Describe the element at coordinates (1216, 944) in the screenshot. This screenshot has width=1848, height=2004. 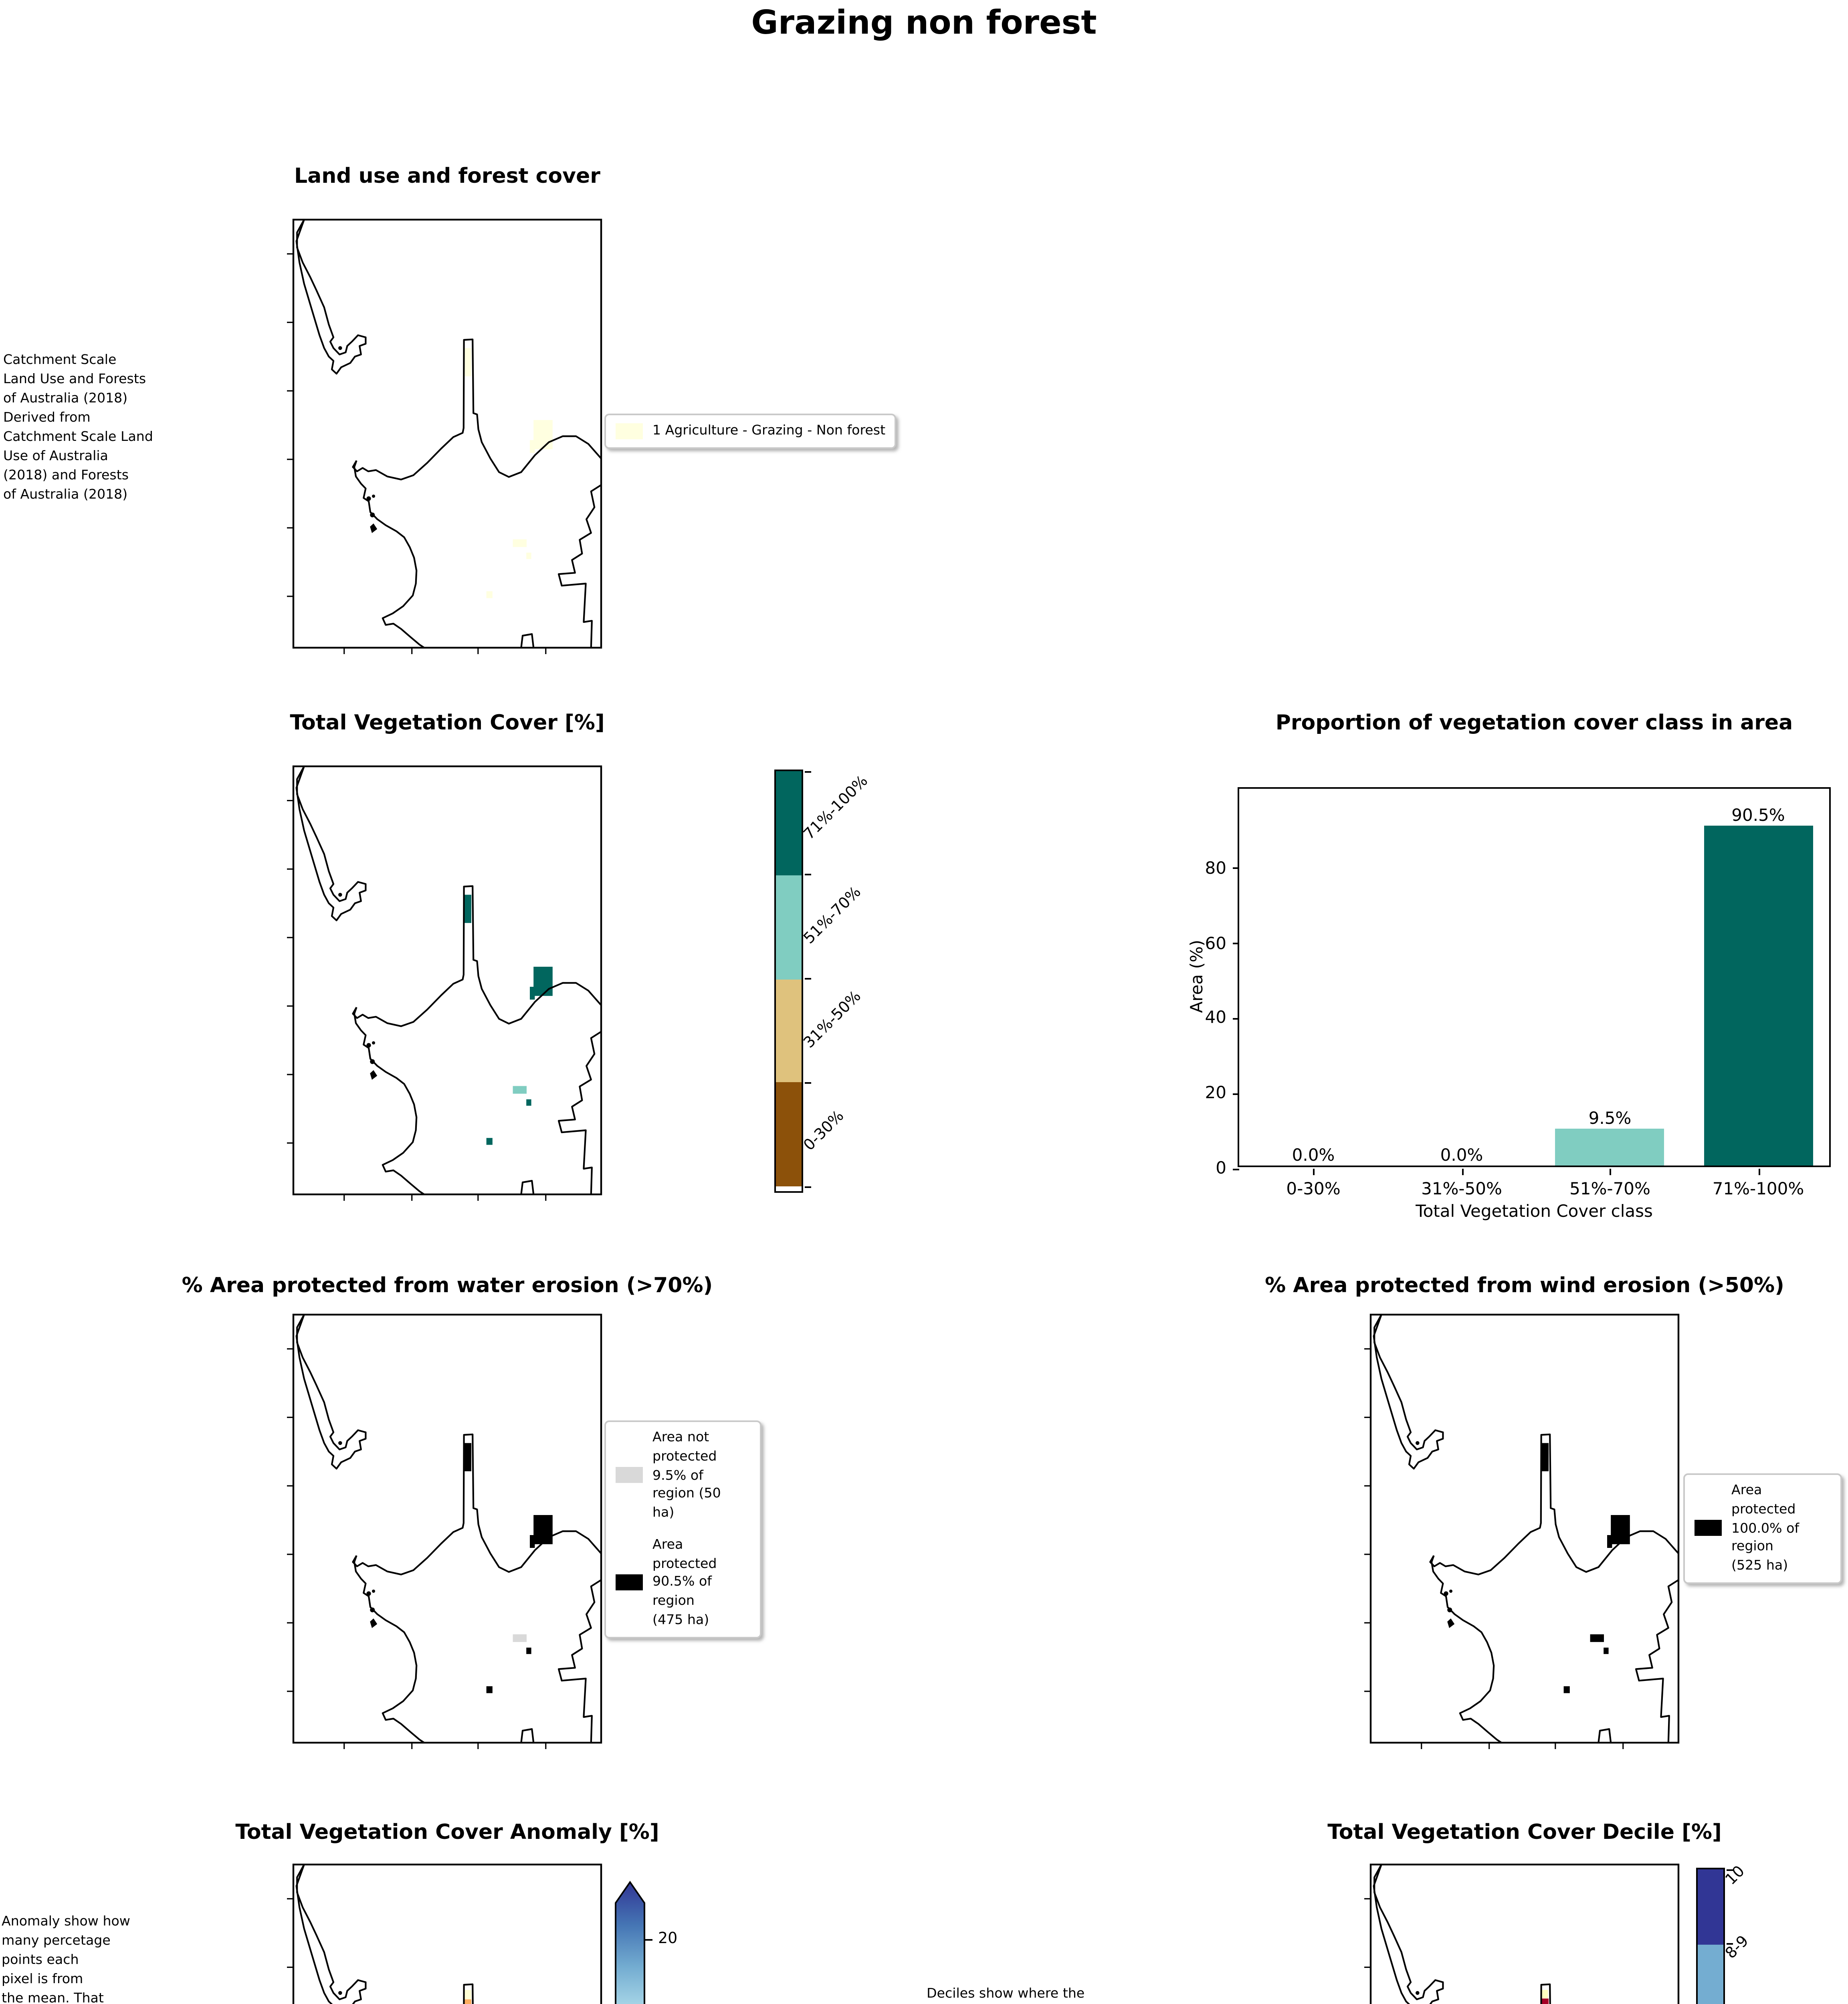
I see `y-tick-label: 60` at that location.